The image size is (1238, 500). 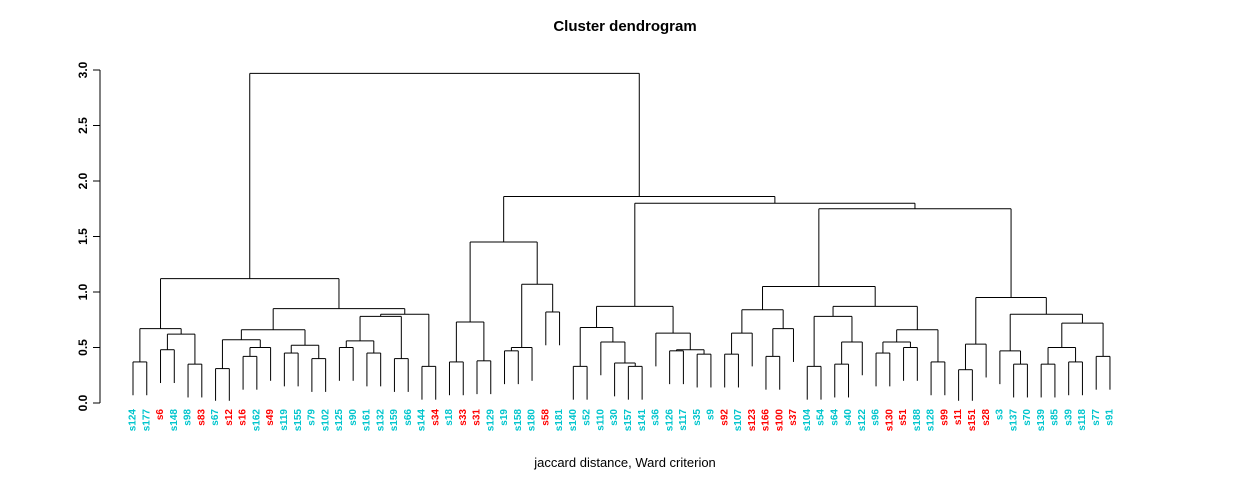 I want to click on leaf-label-s91: s91, so click(x=1110, y=417).